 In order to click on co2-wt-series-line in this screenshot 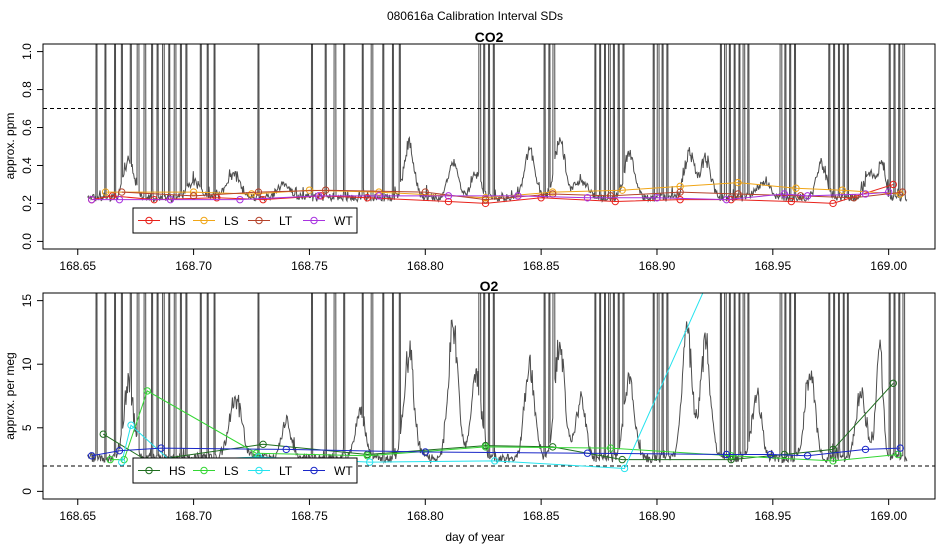, I will do `click(490, 196)`.